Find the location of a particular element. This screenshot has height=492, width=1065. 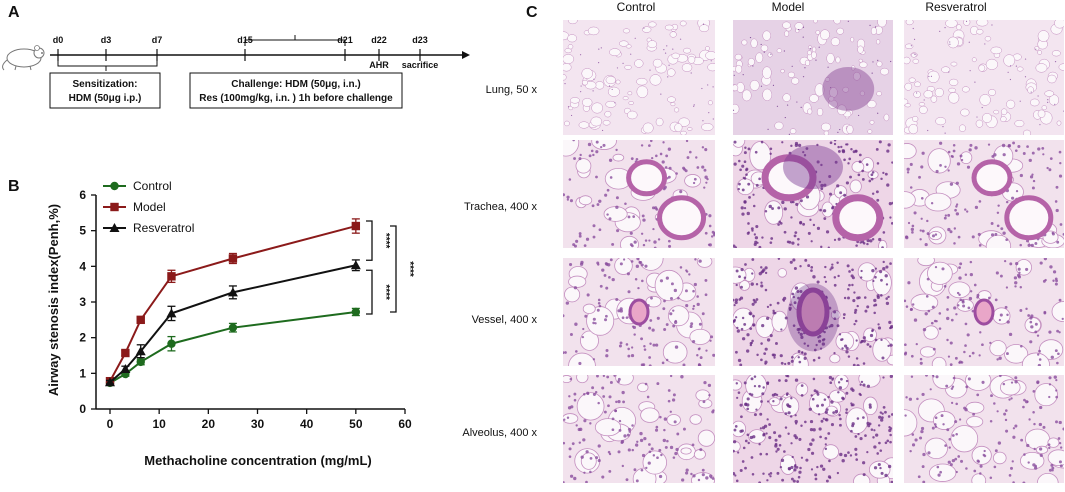

timeline-label-d22: d22 is located at coordinates (379, 40).